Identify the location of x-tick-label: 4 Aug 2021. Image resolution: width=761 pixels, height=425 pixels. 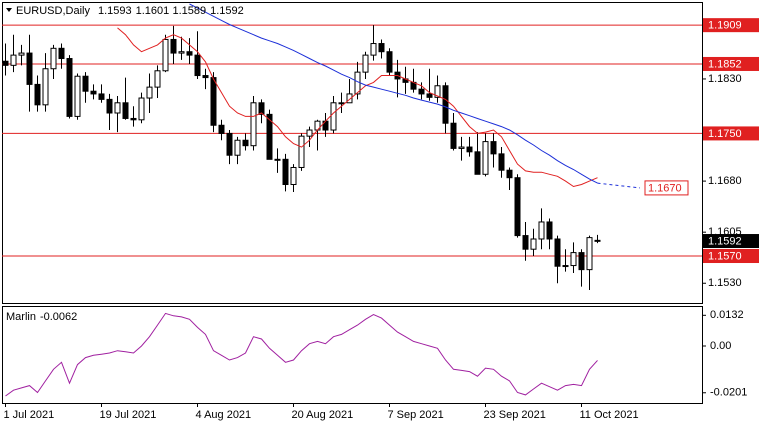
(224, 415).